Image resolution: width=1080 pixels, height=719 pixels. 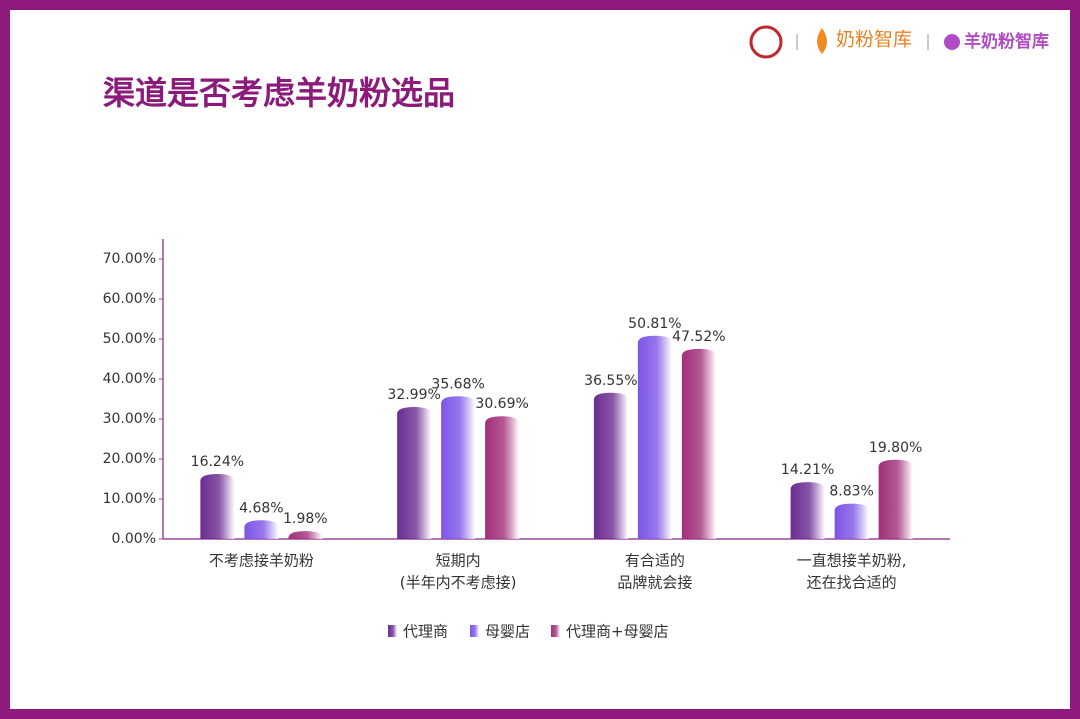 What do you see at coordinates (698, 337) in the screenshot?
I see `value-label: 47.52%` at bounding box center [698, 337].